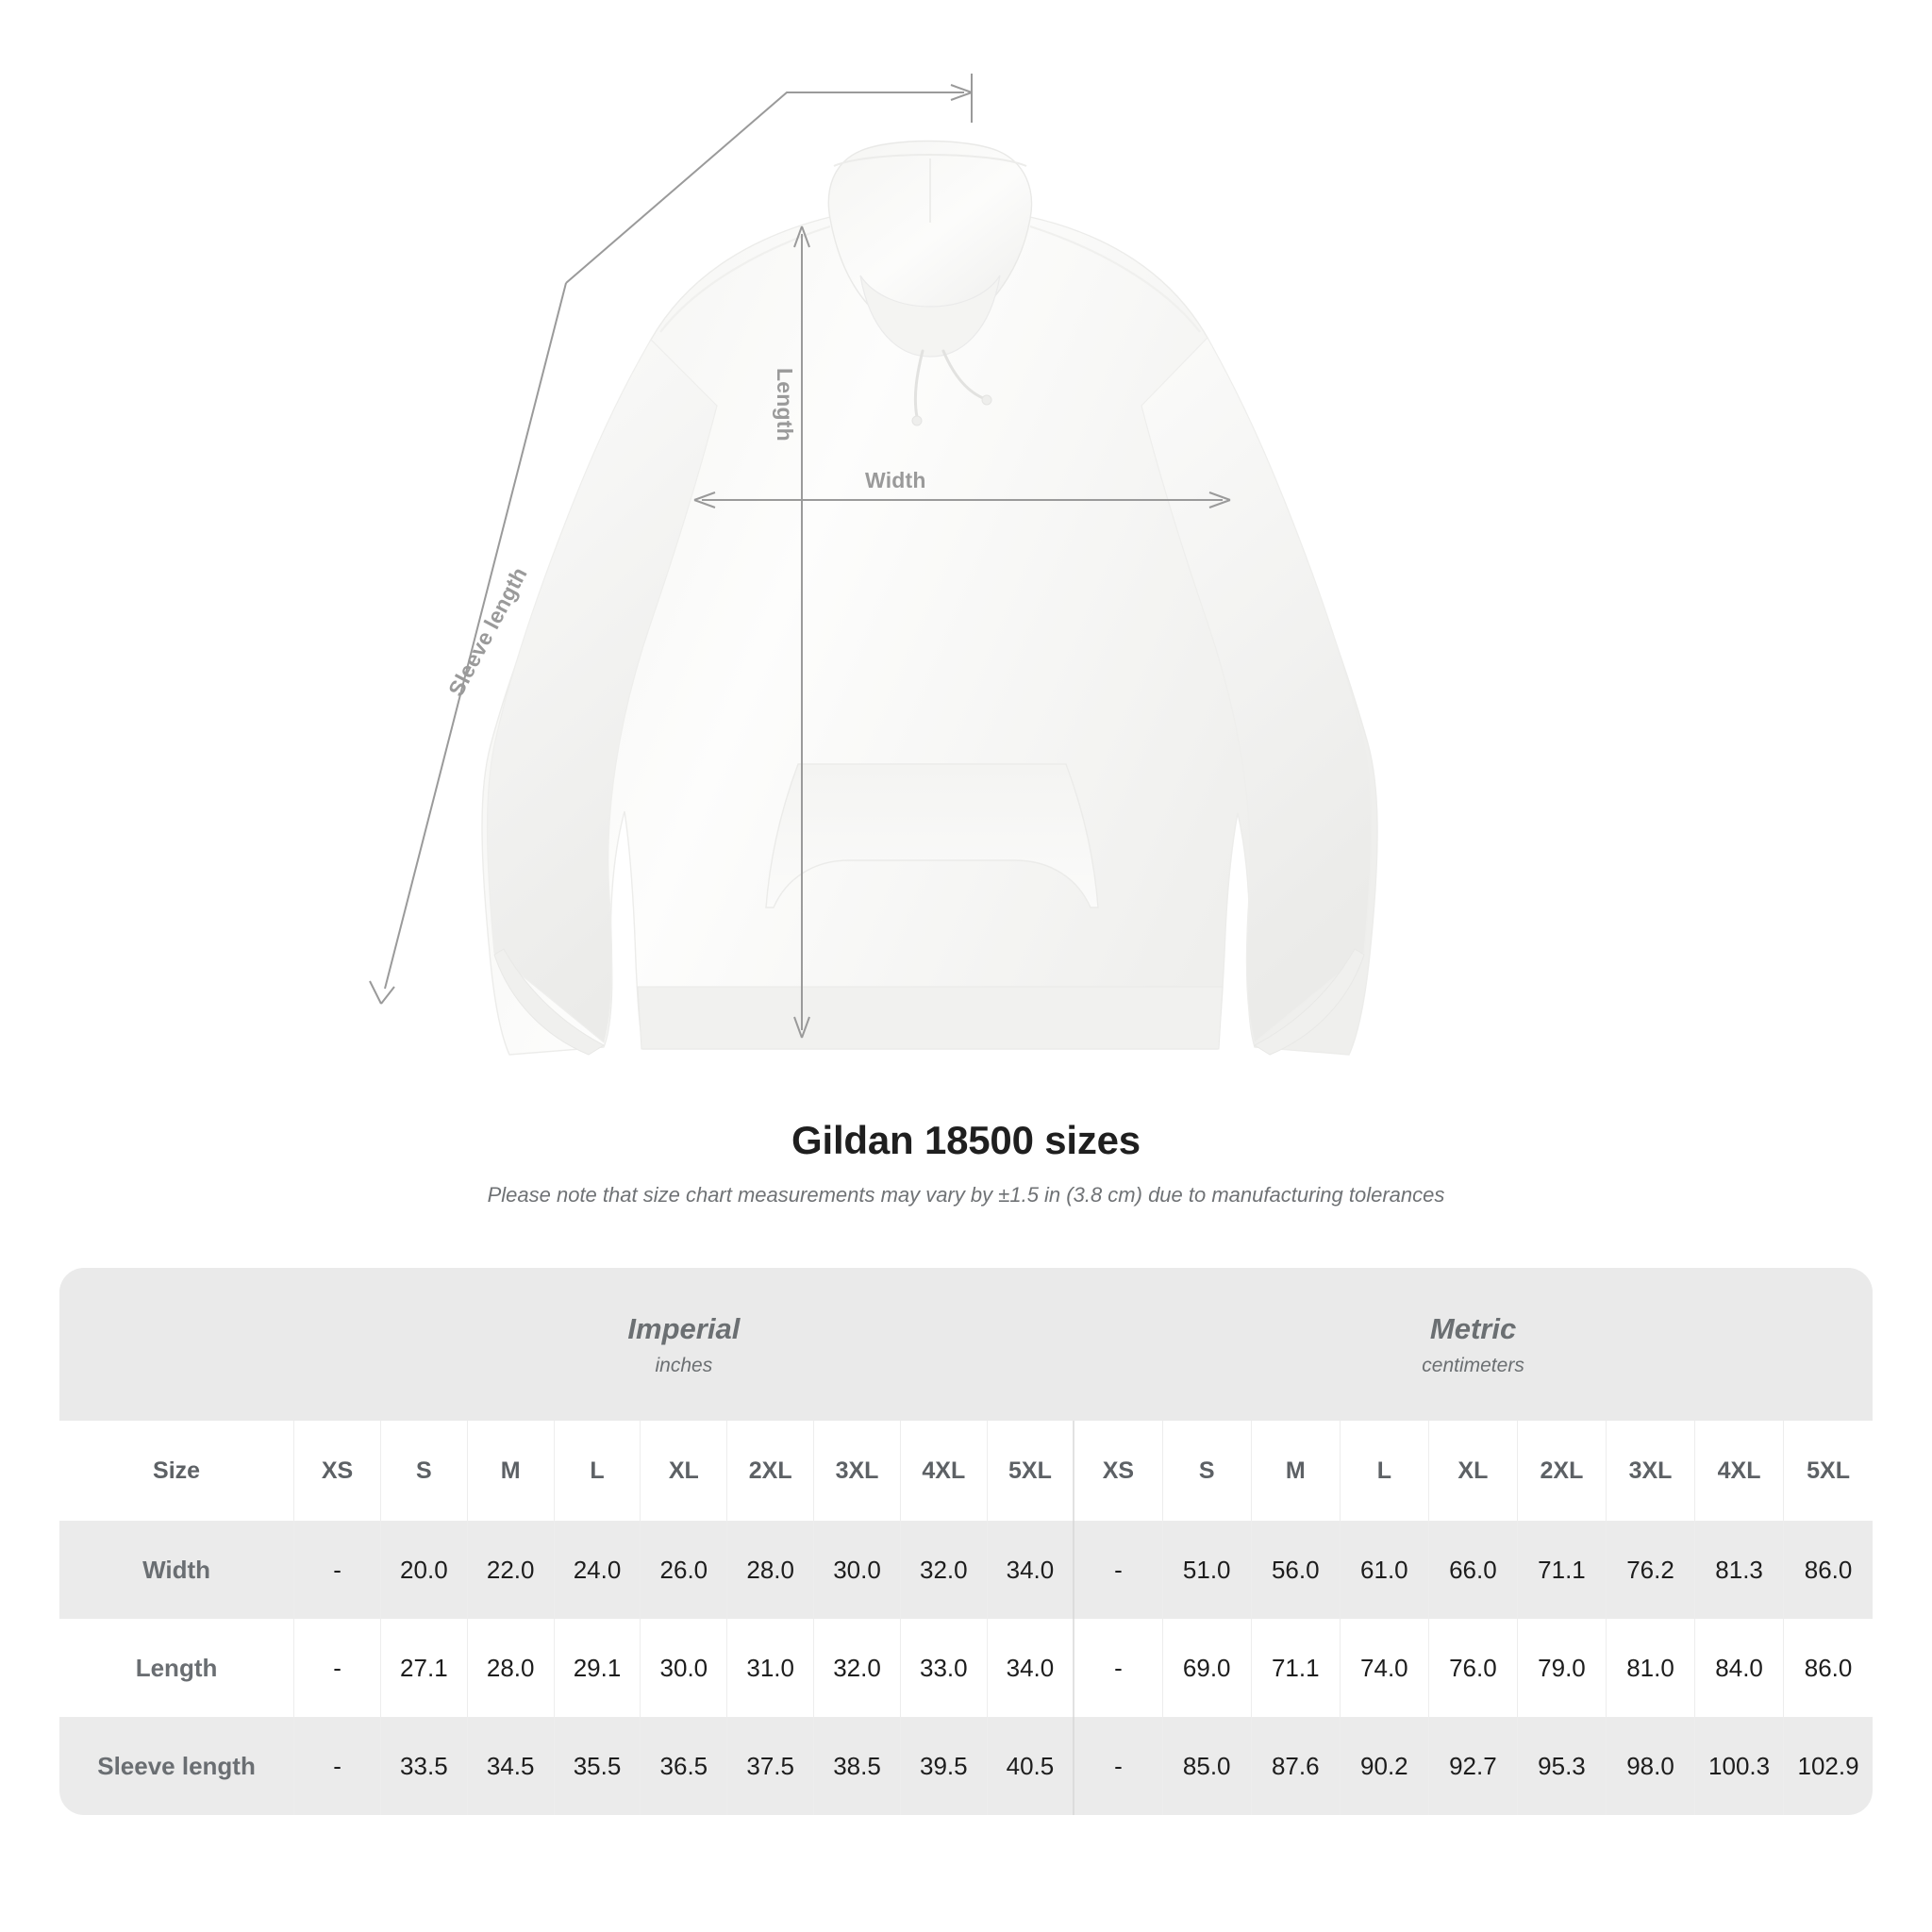 Image resolution: width=1932 pixels, height=1932 pixels. Describe the element at coordinates (943, 1471) in the screenshot. I see `size-header-imperial-4xl: 4XL` at that location.